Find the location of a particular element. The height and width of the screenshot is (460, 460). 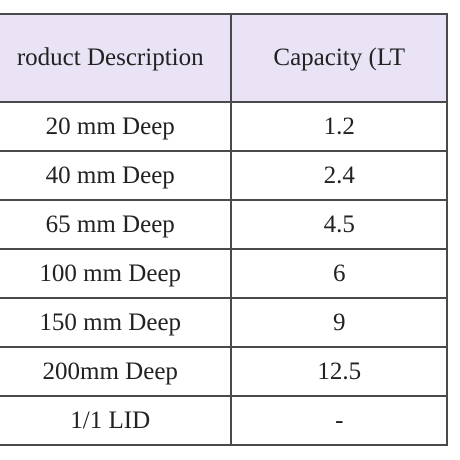

table-row: 40 mm Deep 2.4 is located at coordinates (224, 175).